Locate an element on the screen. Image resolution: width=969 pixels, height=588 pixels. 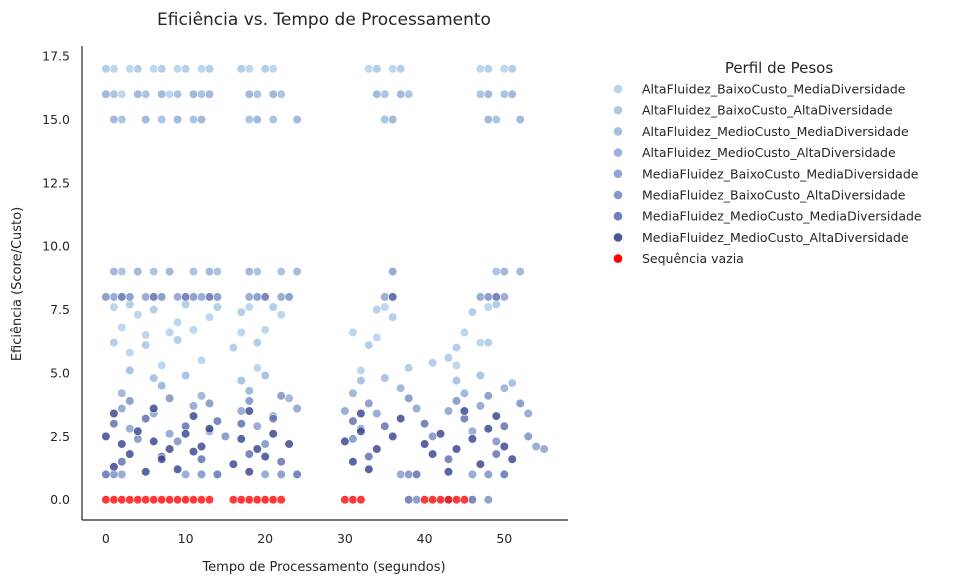
x-tick-label: 40 is located at coordinates (425, 538).